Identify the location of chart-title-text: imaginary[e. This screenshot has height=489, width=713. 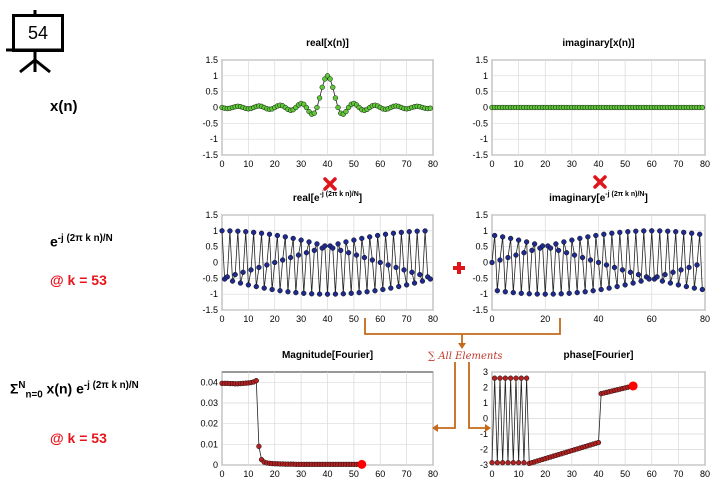
(577, 198).